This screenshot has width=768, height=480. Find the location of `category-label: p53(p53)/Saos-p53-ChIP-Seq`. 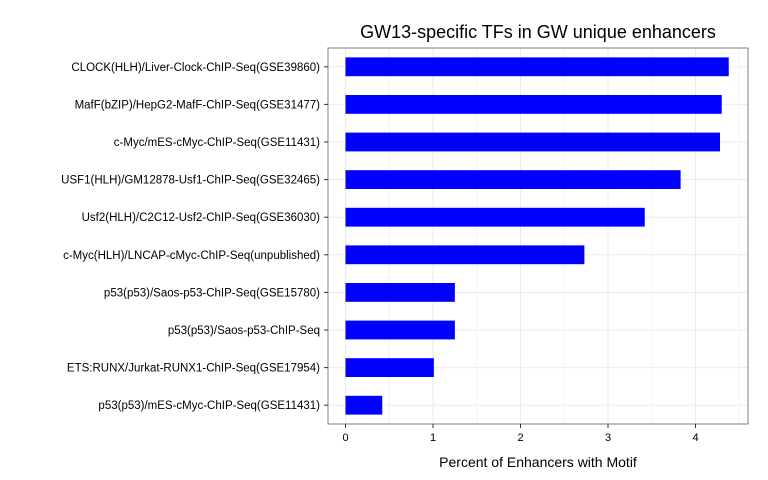

category-label: p53(p53)/Saos-p53-ChIP-Seq is located at coordinates (244, 331).